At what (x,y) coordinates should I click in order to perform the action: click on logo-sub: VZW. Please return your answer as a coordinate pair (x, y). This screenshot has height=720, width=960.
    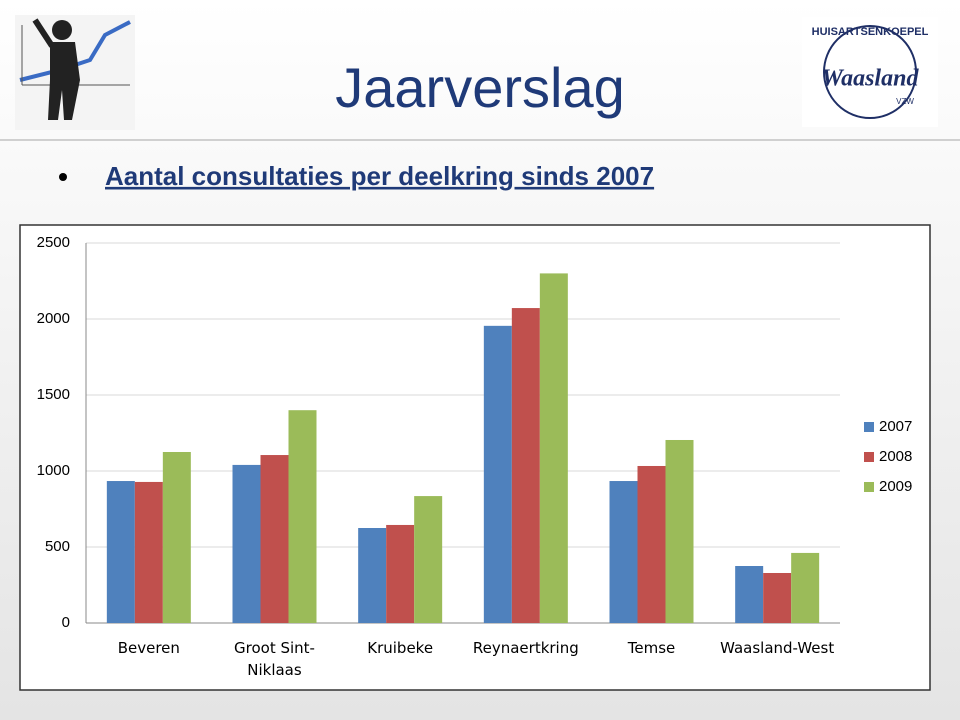
    Looking at the image, I should click on (905, 101).